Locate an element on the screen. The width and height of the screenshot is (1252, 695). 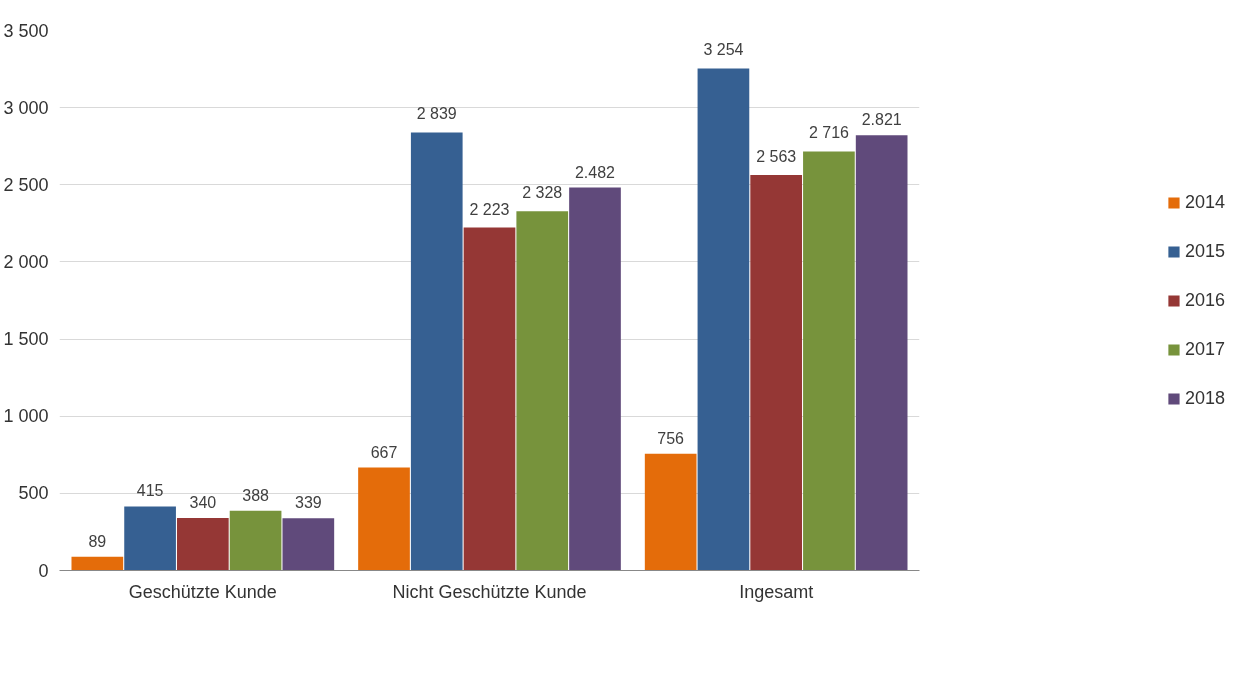
data-label: 415 is located at coordinates (150, 491).